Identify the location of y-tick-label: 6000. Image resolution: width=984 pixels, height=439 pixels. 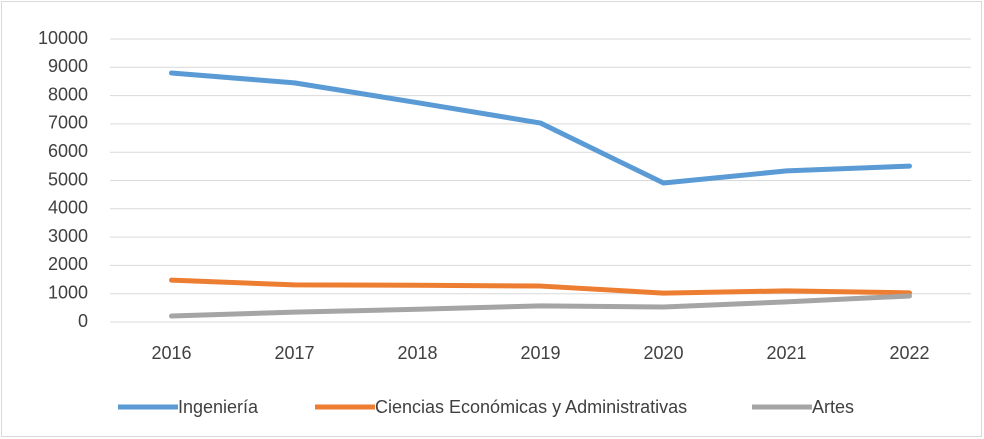
(68, 151).